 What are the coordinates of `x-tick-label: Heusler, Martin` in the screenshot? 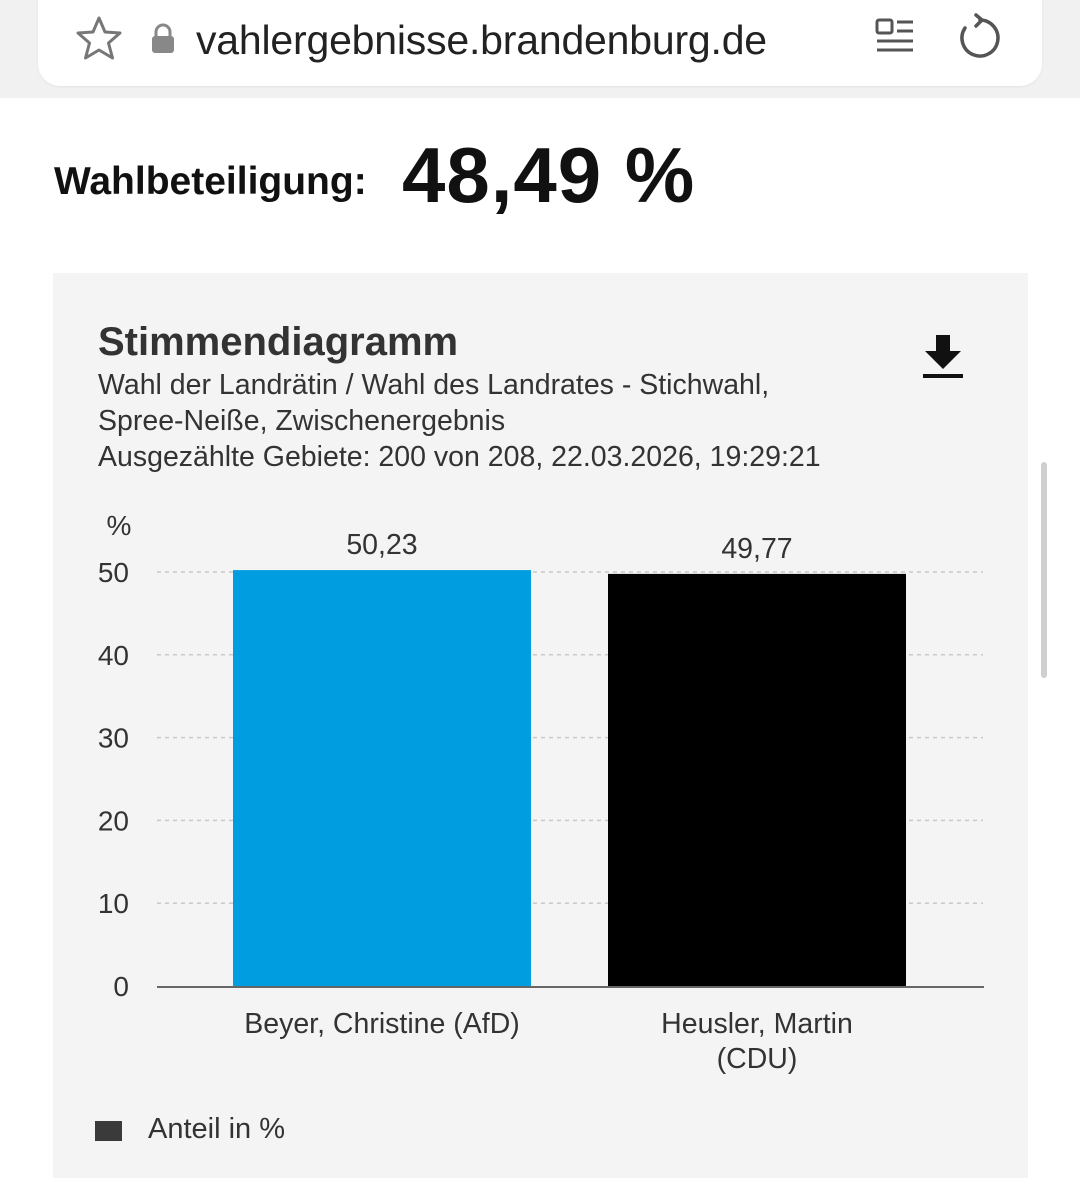 It's located at (757, 1024).